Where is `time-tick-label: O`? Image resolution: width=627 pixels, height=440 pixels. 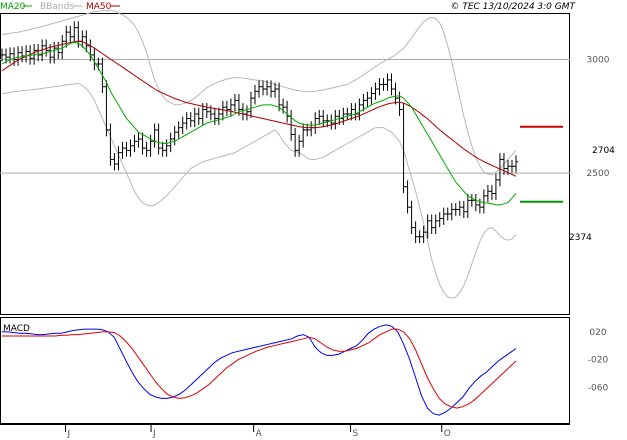
time-tick-label: O is located at coordinates (447, 434).